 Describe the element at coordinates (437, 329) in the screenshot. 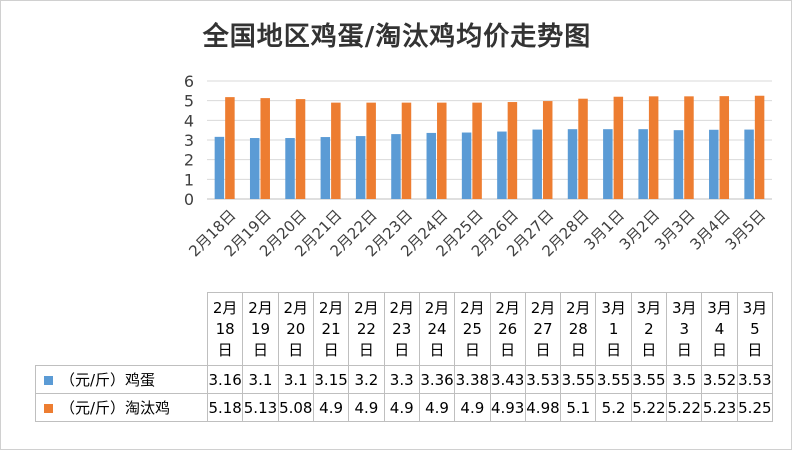

I see `data-table-date: 2月 24 日` at that location.